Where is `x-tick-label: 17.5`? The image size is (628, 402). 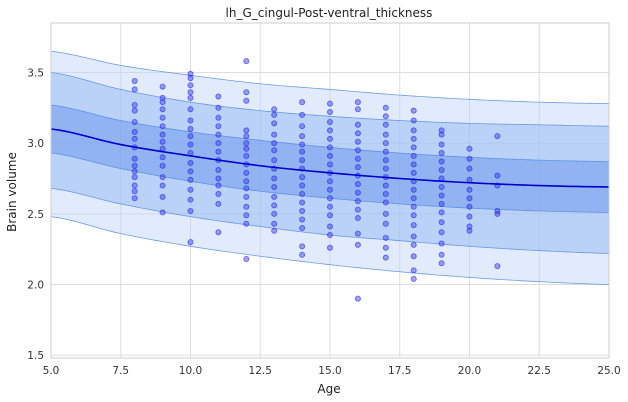
x-tick-label: 17.5 is located at coordinates (399, 371).